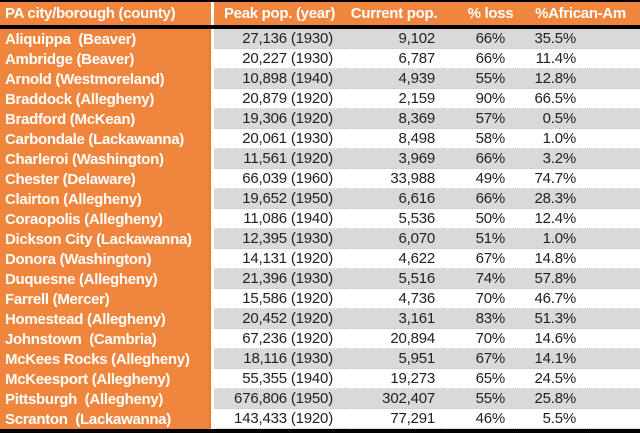 This screenshot has width=640, height=433. What do you see at coordinates (105, 419) in the screenshot?
I see `city-cell: Scranton (Lackawanna)` at bounding box center [105, 419].